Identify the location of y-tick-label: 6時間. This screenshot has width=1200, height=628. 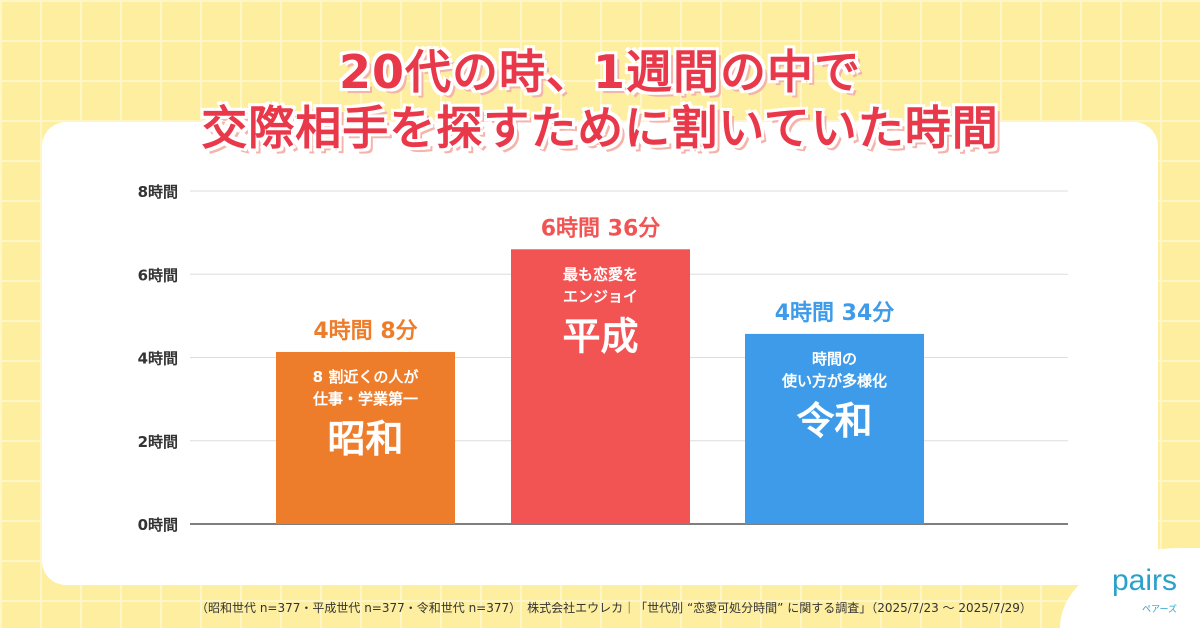
(158, 275).